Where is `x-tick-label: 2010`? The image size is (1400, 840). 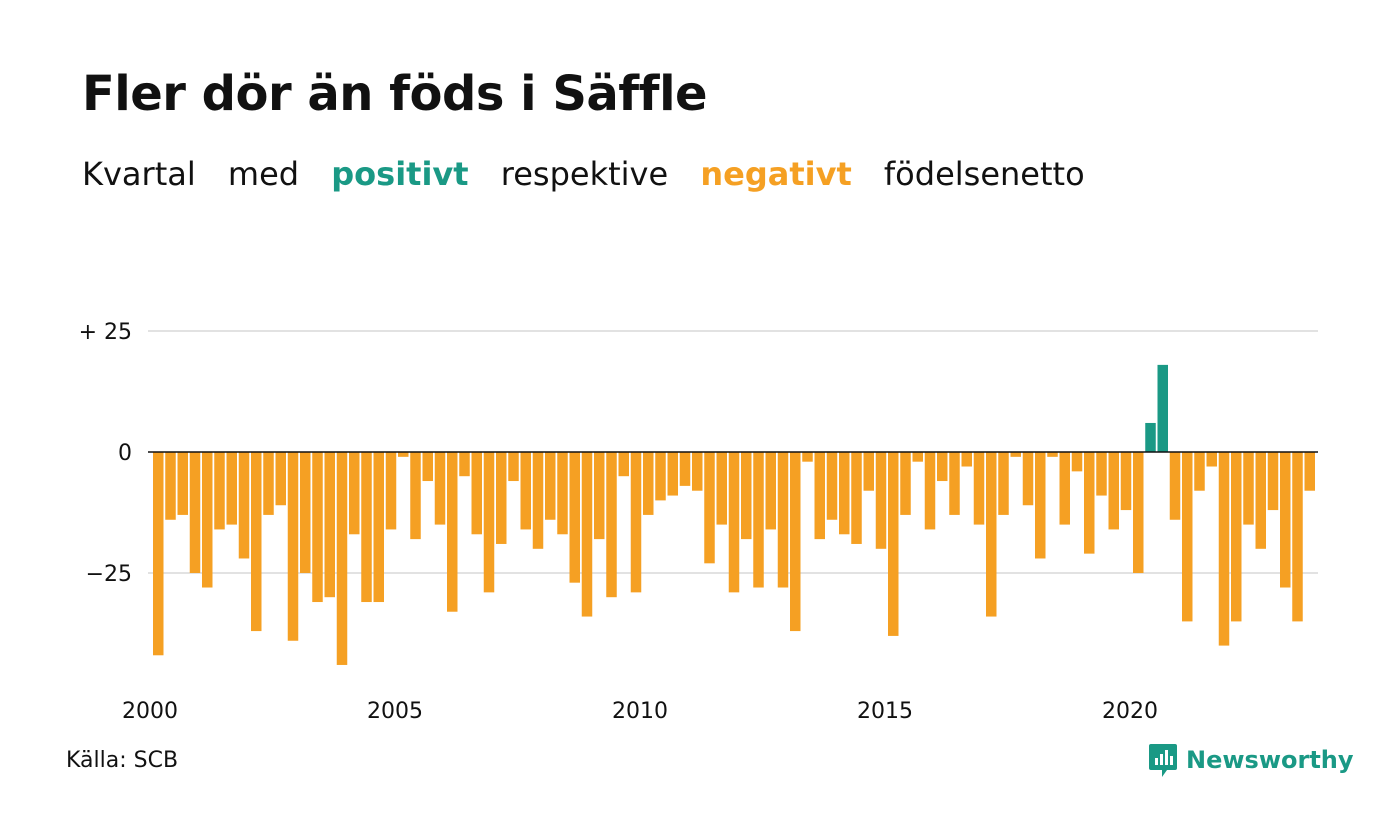
x-tick-label: 2010 is located at coordinates (640, 711).